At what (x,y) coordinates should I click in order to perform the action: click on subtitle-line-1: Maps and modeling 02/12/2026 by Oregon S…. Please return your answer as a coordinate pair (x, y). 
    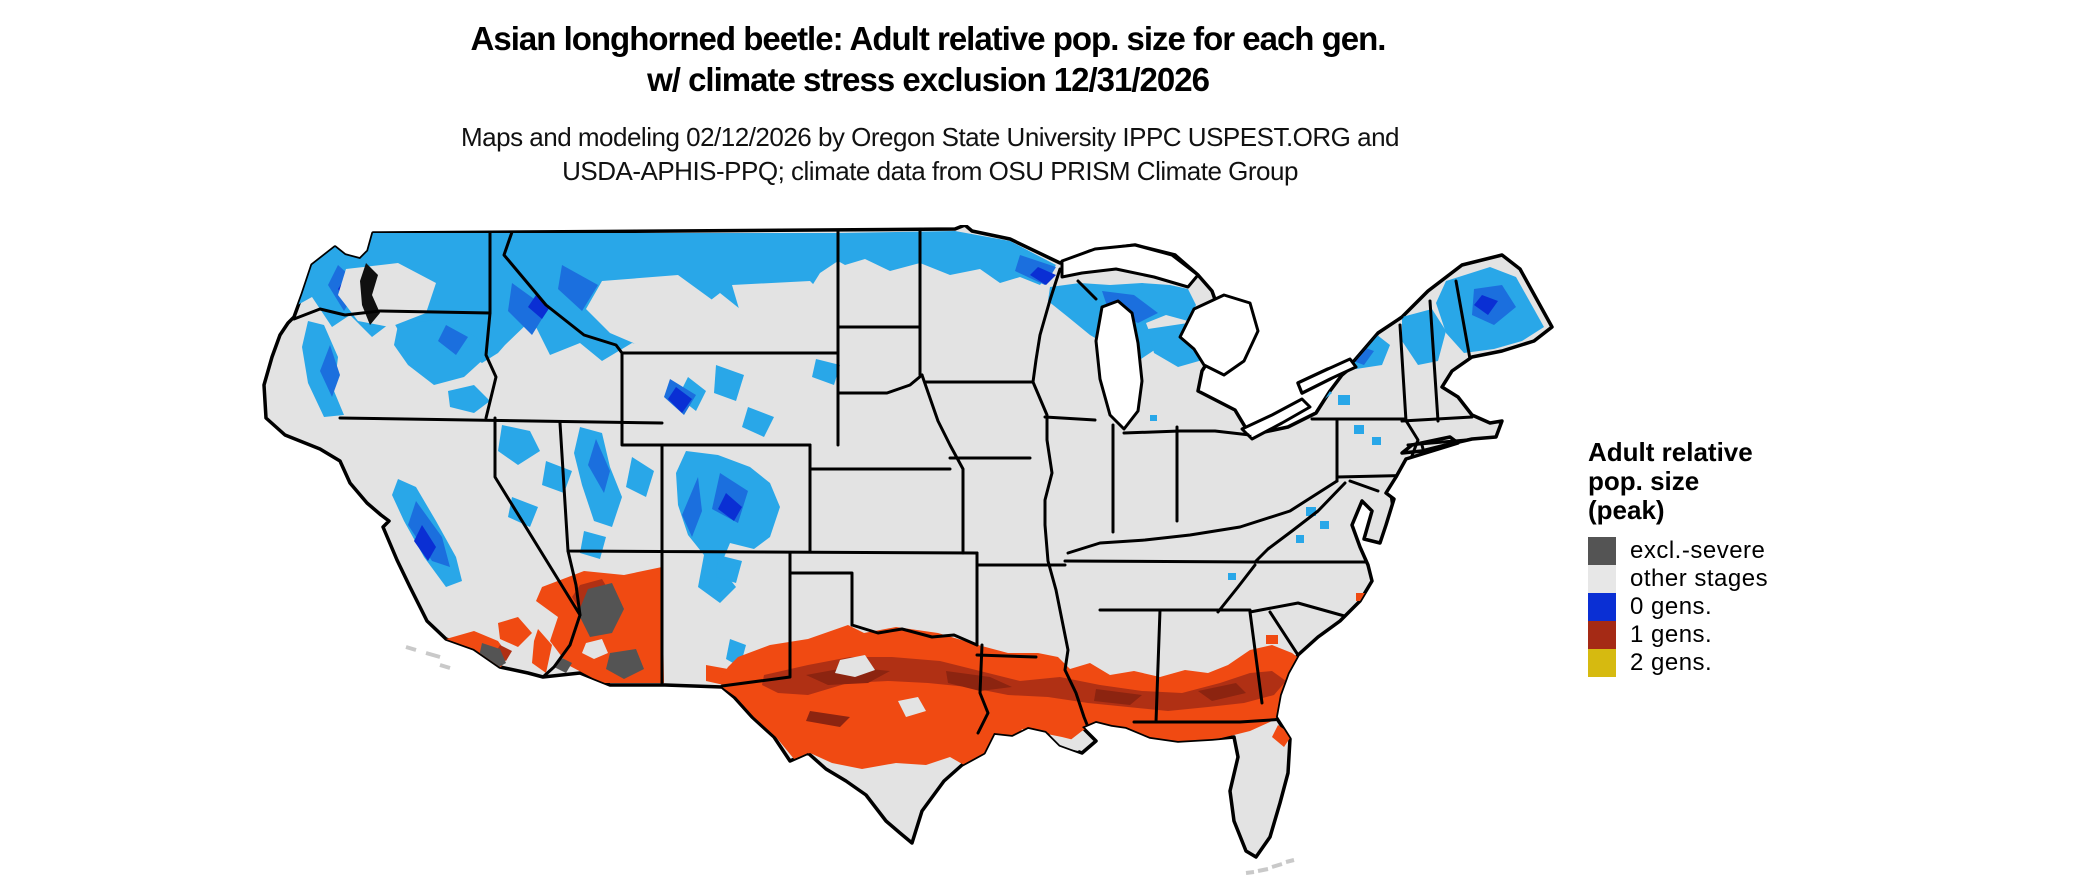
    Looking at the image, I should click on (930, 137).